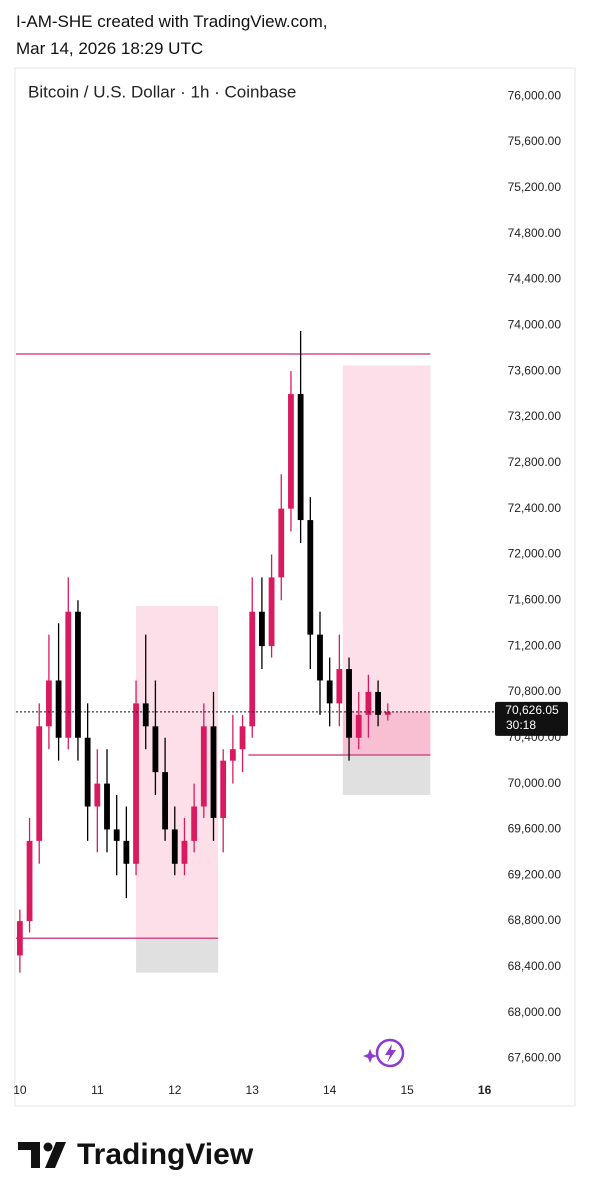 The width and height of the screenshot is (591, 1200). What do you see at coordinates (535, 279) in the screenshot?
I see `y-tick-label: 74,400.00` at bounding box center [535, 279].